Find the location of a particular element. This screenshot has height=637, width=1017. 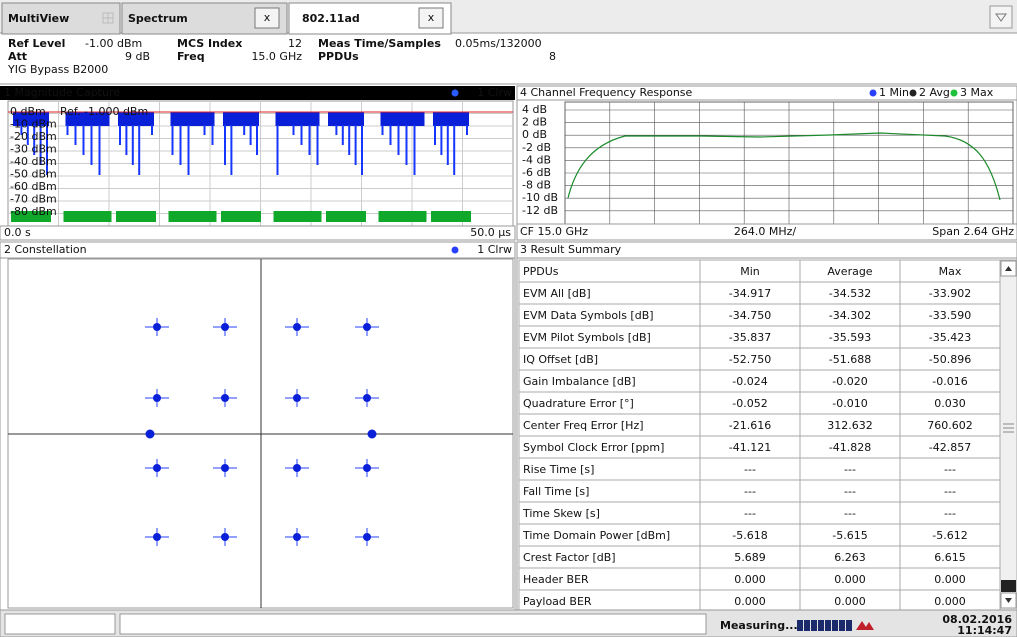

table-cell: 760.602 is located at coordinates (950, 425).